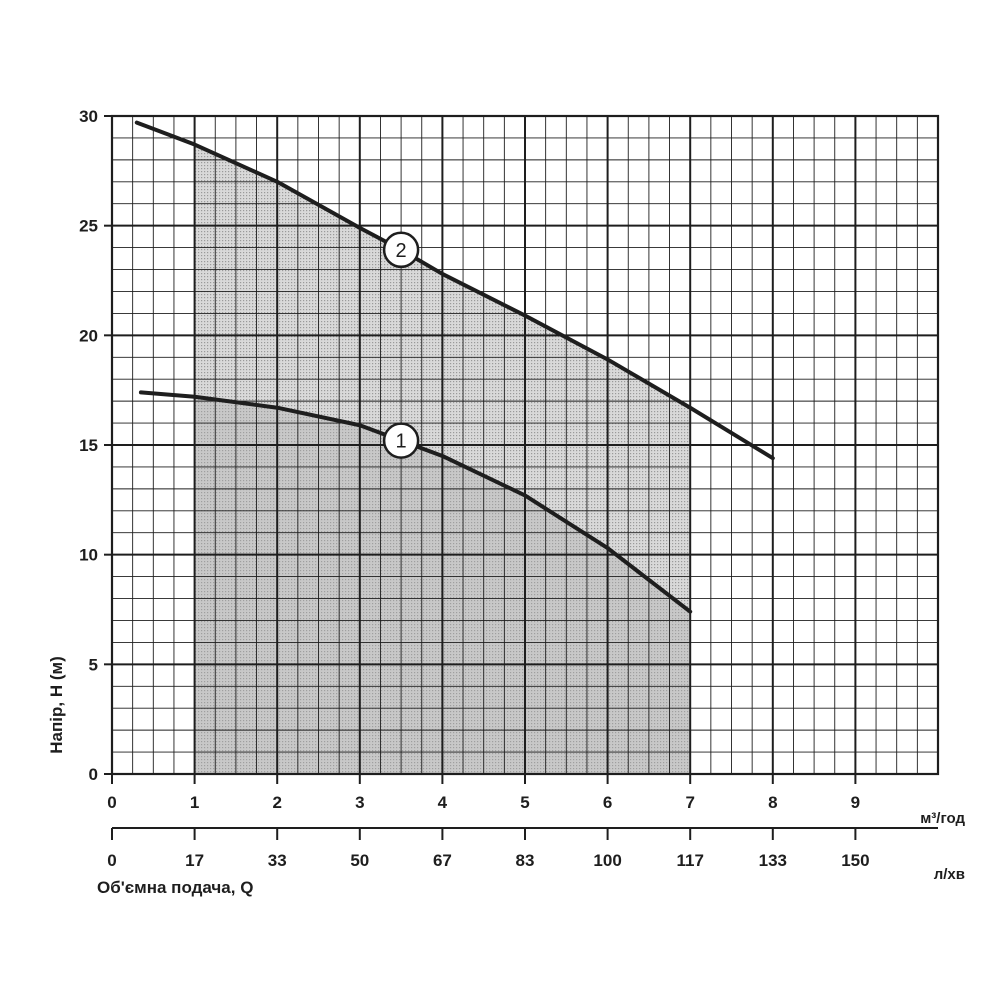 This screenshot has height=1005, width=1000. I want to click on x-tick-label: 8, so click(772, 802).